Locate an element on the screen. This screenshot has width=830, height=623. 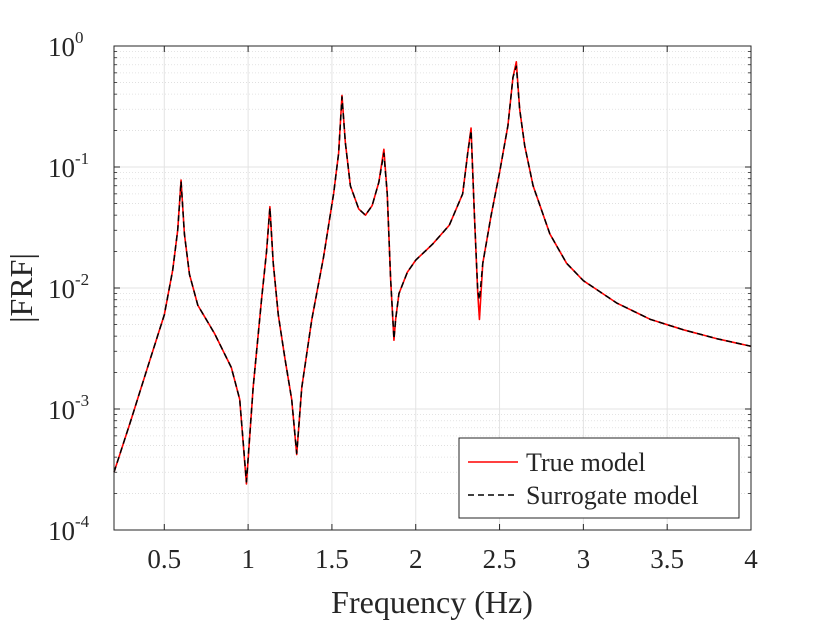
y-tick-label: 10⁻⁴ is located at coordinates (69, 529).